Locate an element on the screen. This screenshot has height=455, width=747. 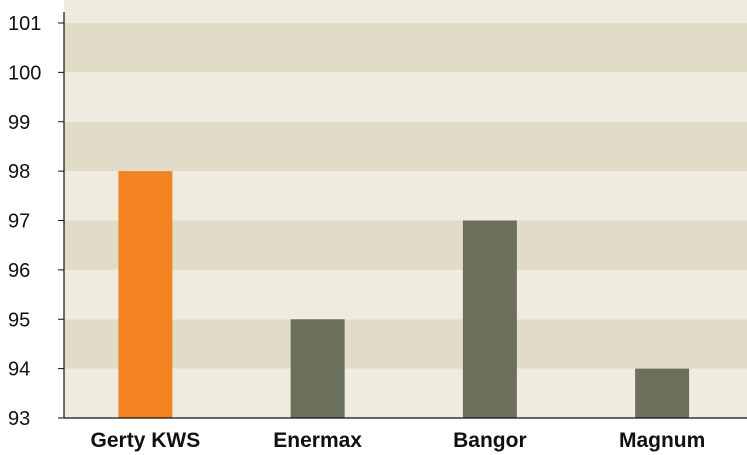
y-tick-label: 101 is located at coordinates (24, 24).